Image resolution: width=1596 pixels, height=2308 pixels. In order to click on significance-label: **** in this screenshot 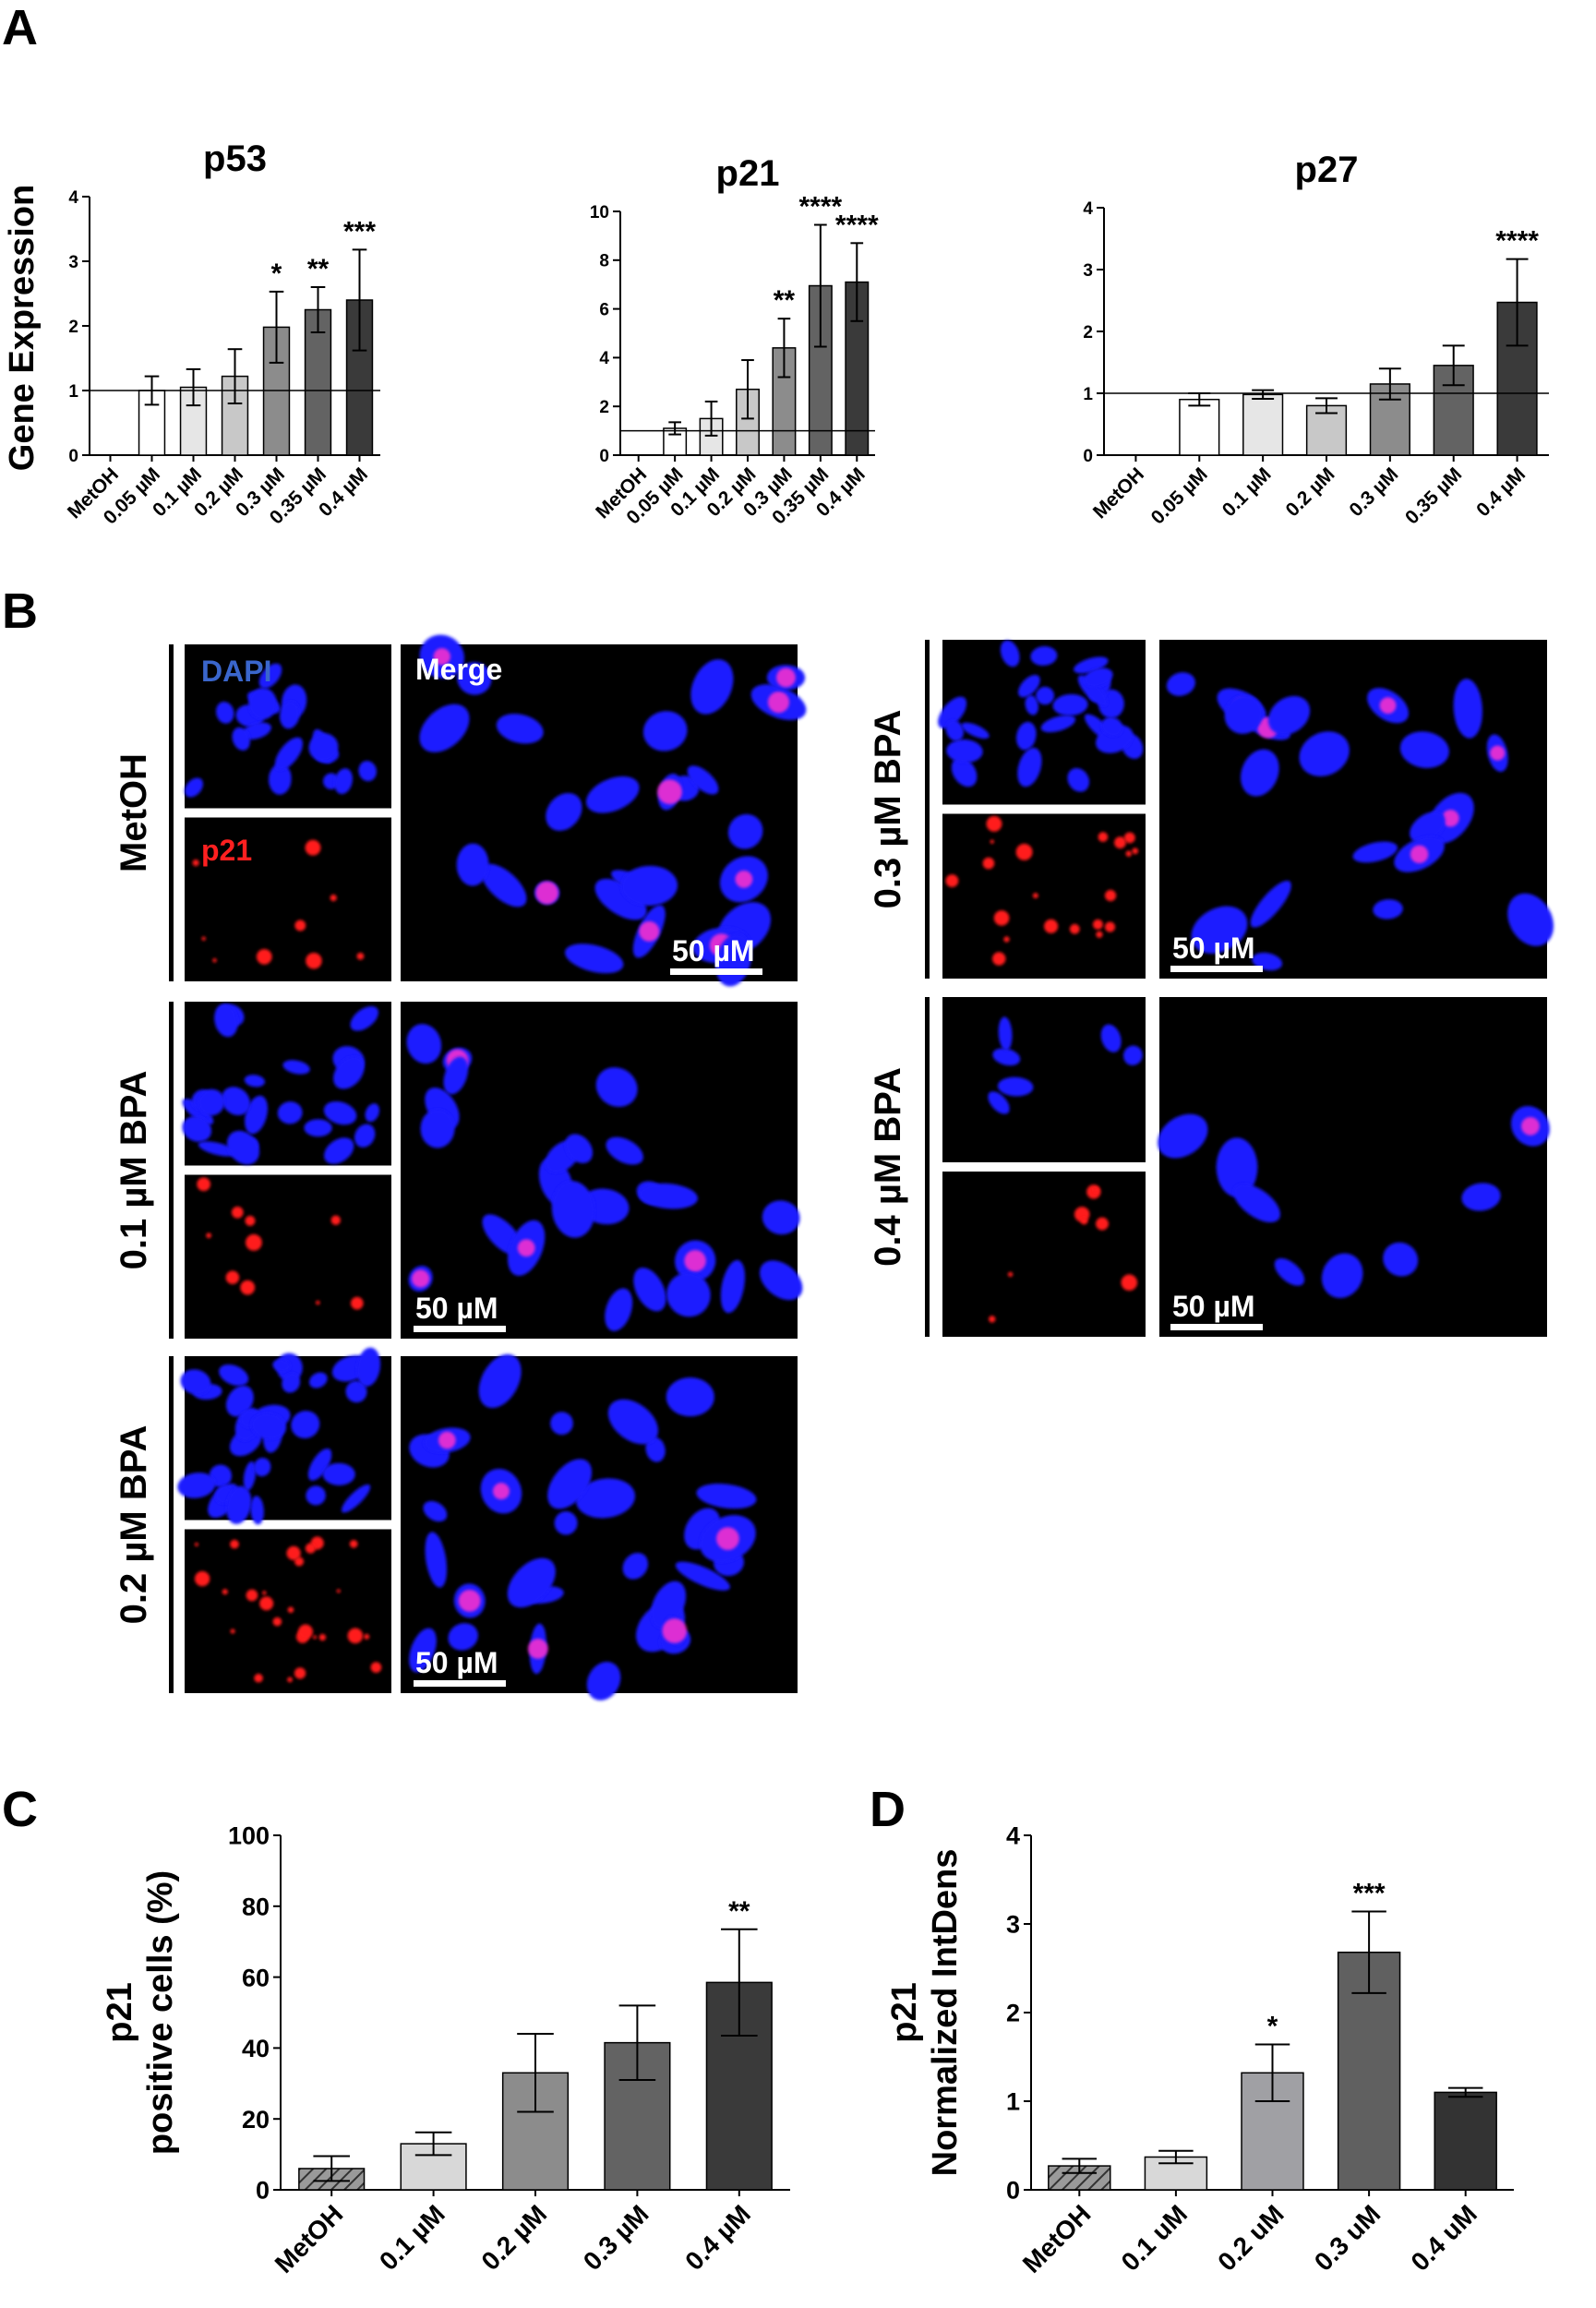, I will do `click(857, 225)`.